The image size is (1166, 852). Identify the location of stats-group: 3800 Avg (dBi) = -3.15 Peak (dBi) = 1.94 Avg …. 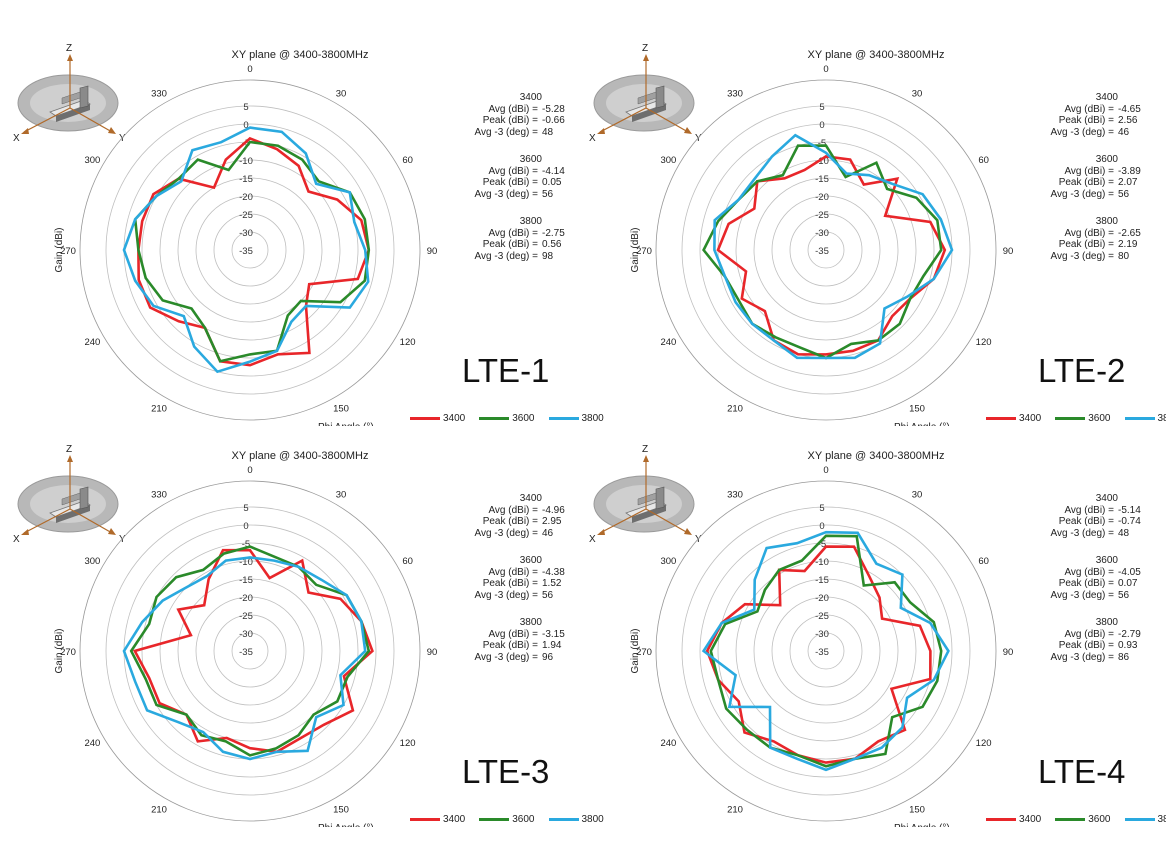
(480, 640).